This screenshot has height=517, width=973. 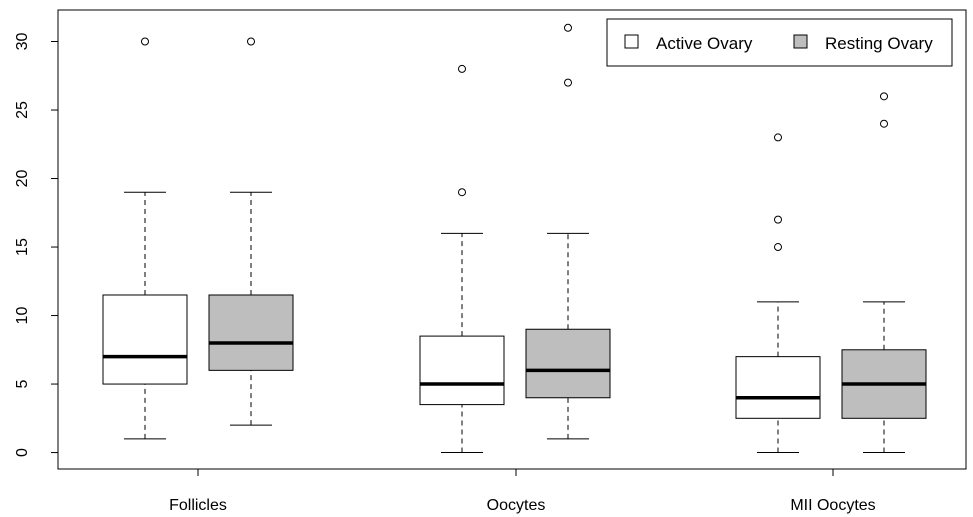 What do you see at coordinates (800, 41) in the screenshot?
I see `legend-swatch-resting-ovary` at bounding box center [800, 41].